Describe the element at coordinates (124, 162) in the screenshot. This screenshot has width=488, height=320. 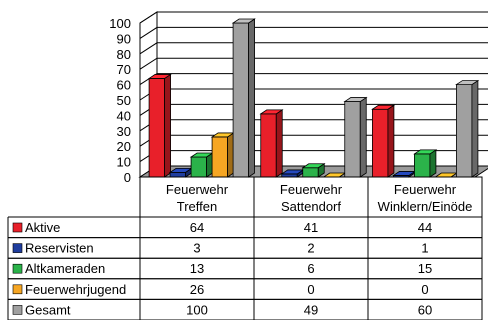
I see `y-tick-label: 10` at that location.